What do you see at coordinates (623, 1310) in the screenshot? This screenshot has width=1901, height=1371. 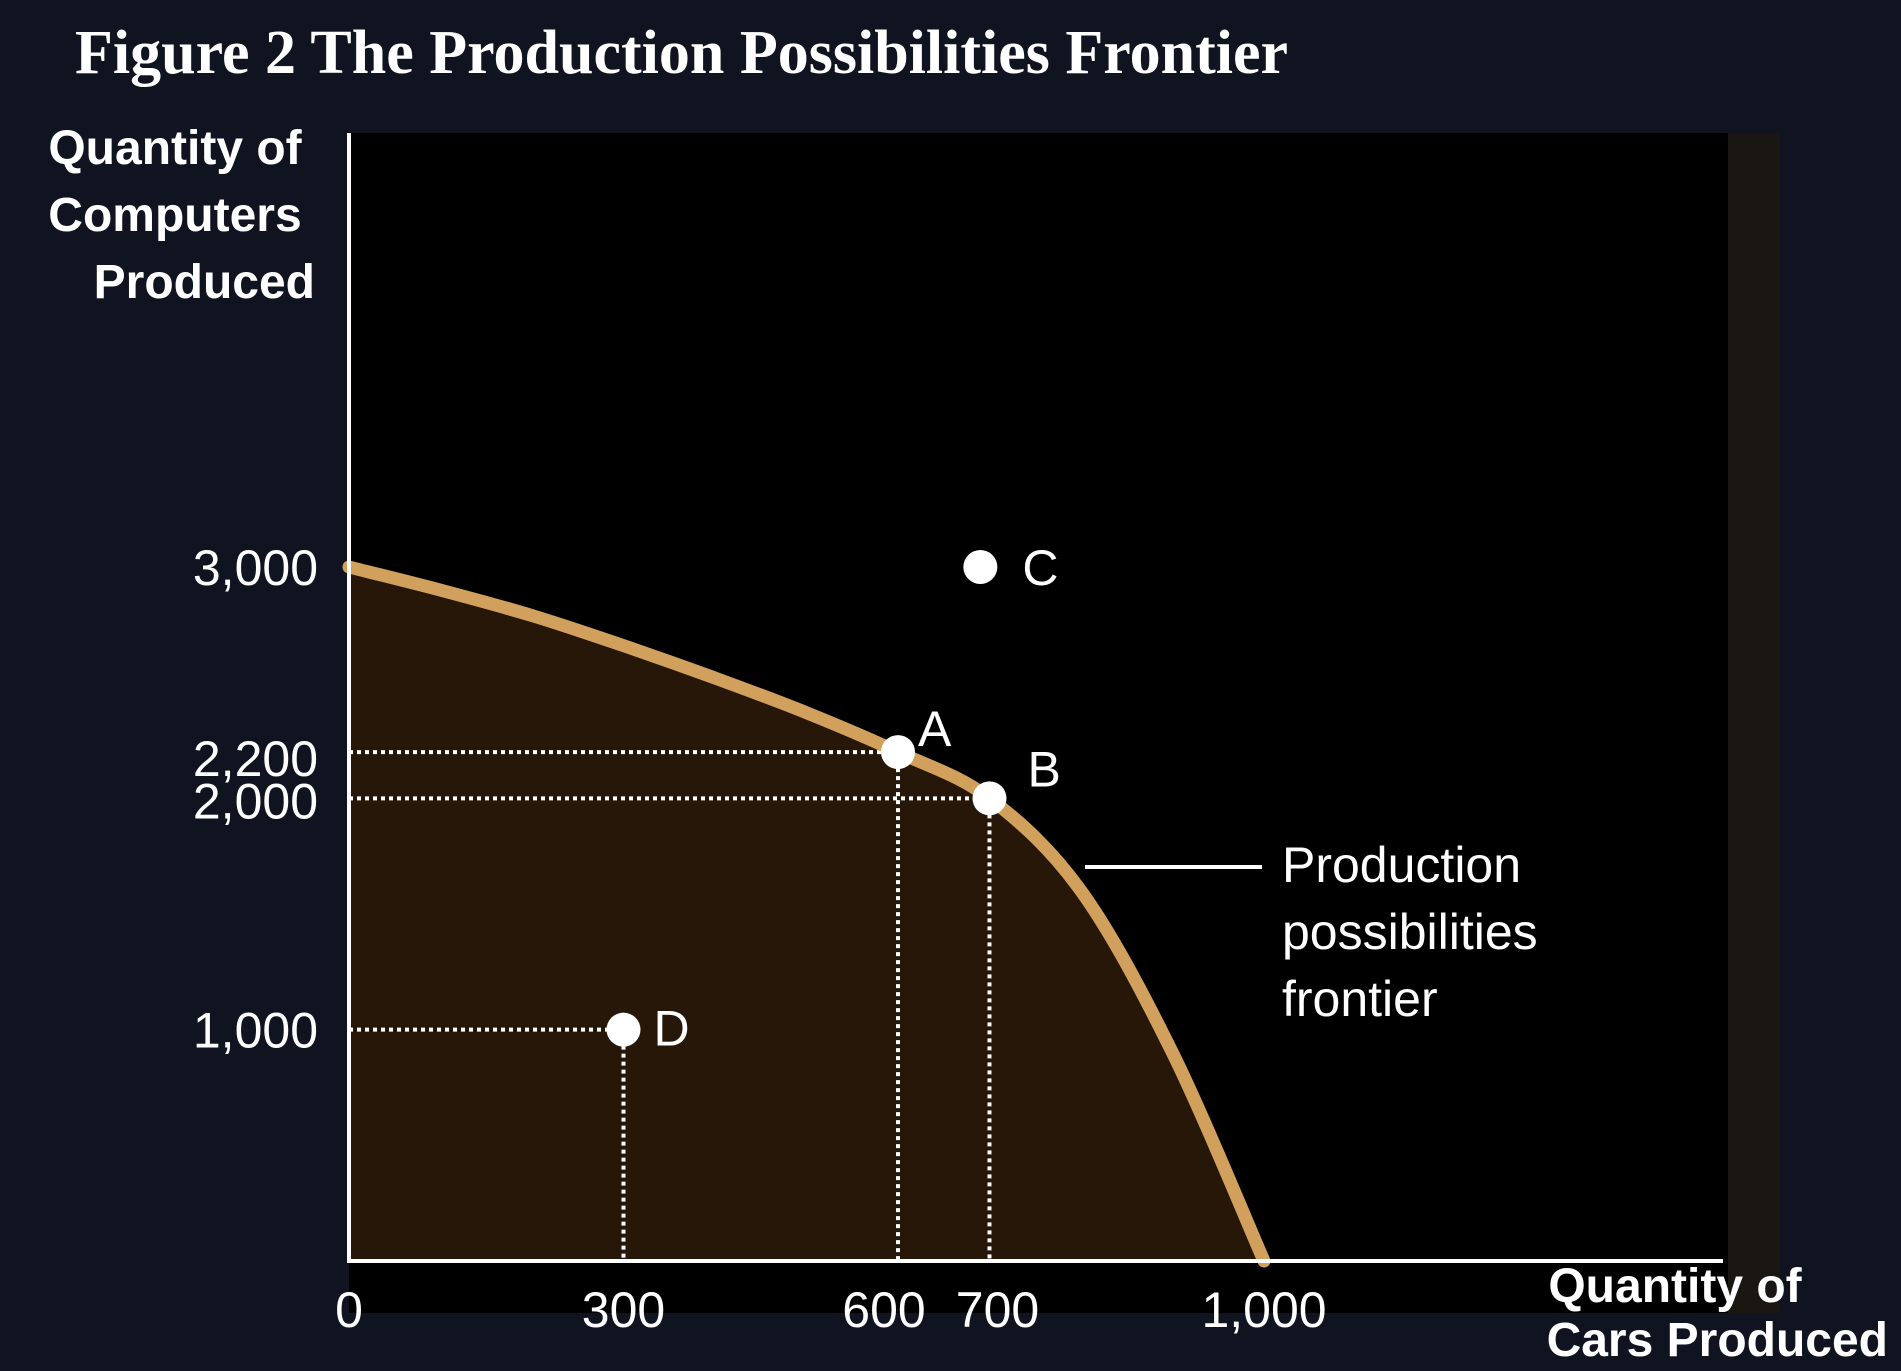 I see `x-tick-label: 300` at bounding box center [623, 1310].